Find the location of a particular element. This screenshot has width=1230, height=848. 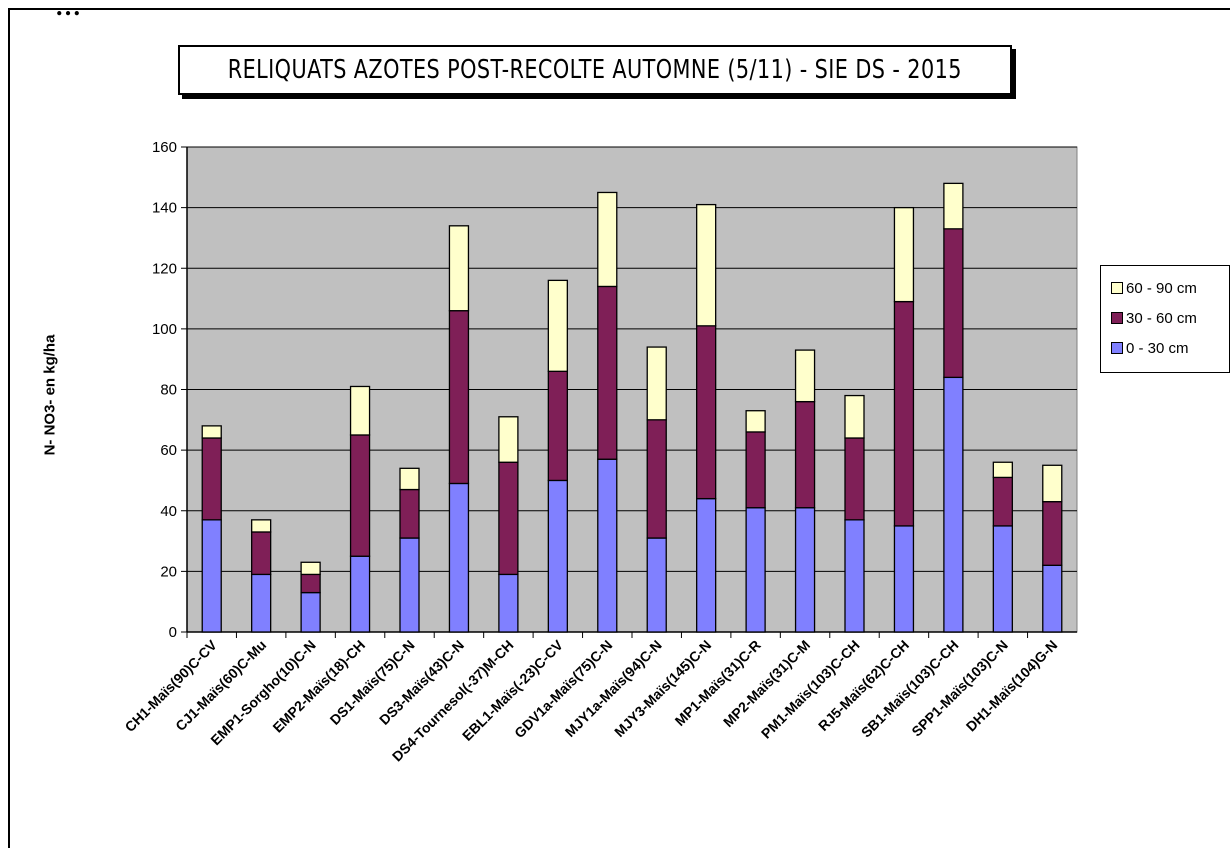

y-tick-label: 40 is located at coordinates (168, 511).